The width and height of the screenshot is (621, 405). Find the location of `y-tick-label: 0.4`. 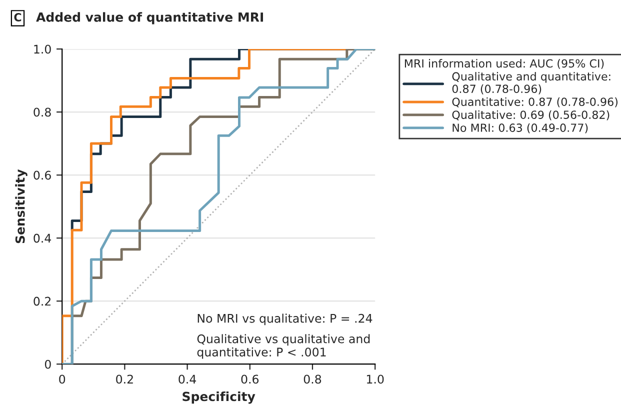

y-tick-label: 0.4 is located at coordinates (43, 238).